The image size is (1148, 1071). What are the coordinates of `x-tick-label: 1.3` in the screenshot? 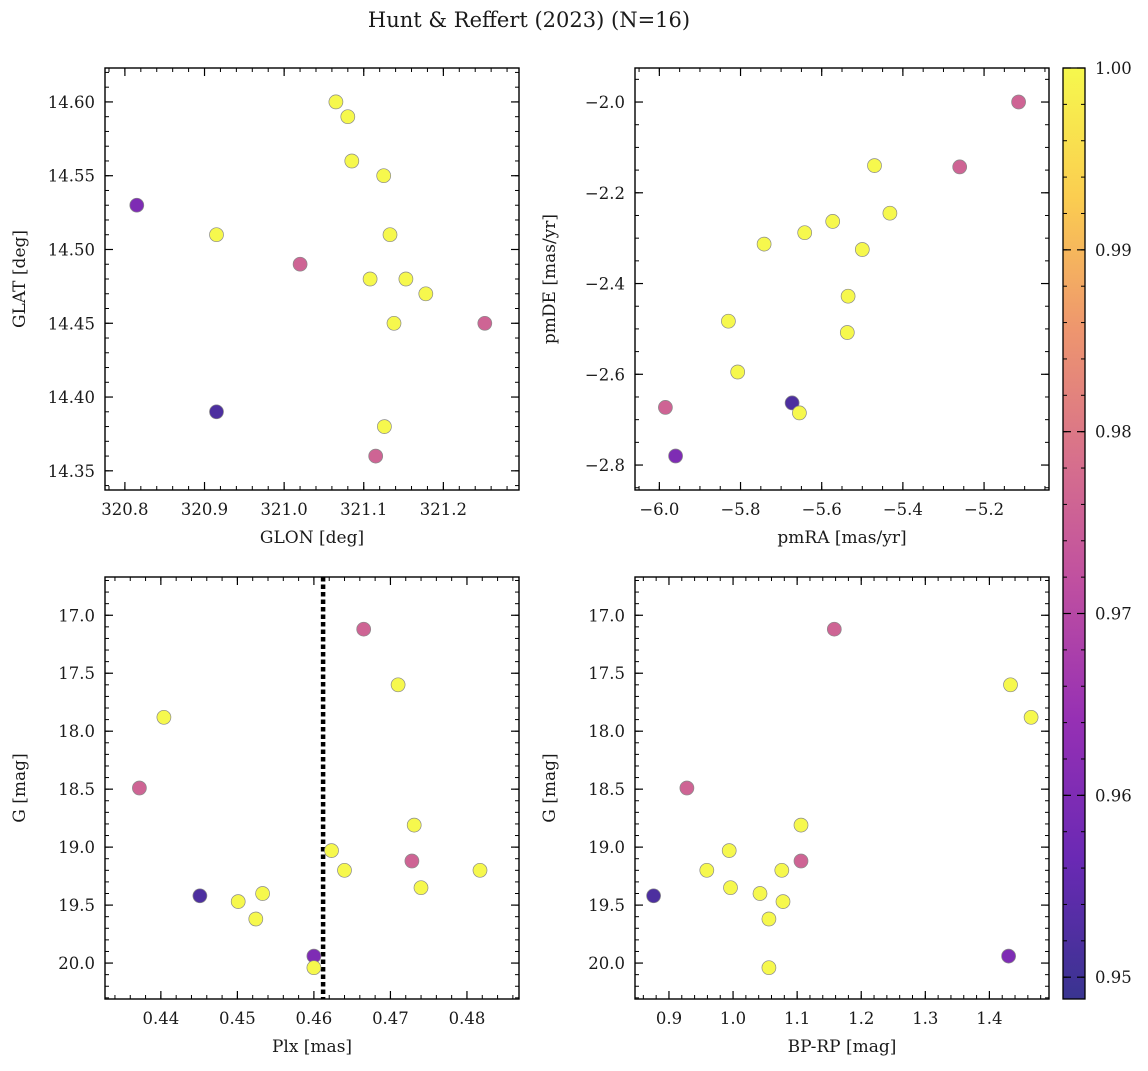 It's located at (925, 1018).